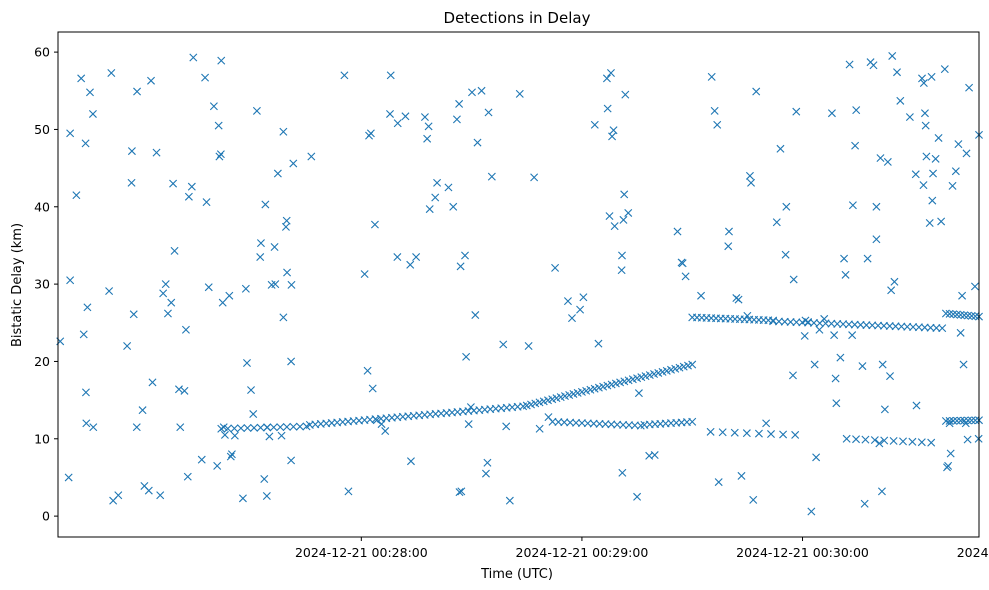  What do you see at coordinates (802, 552) in the screenshot?
I see `x-tick-label: 2024-12-21 00:30:00` at bounding box center [802, 552].